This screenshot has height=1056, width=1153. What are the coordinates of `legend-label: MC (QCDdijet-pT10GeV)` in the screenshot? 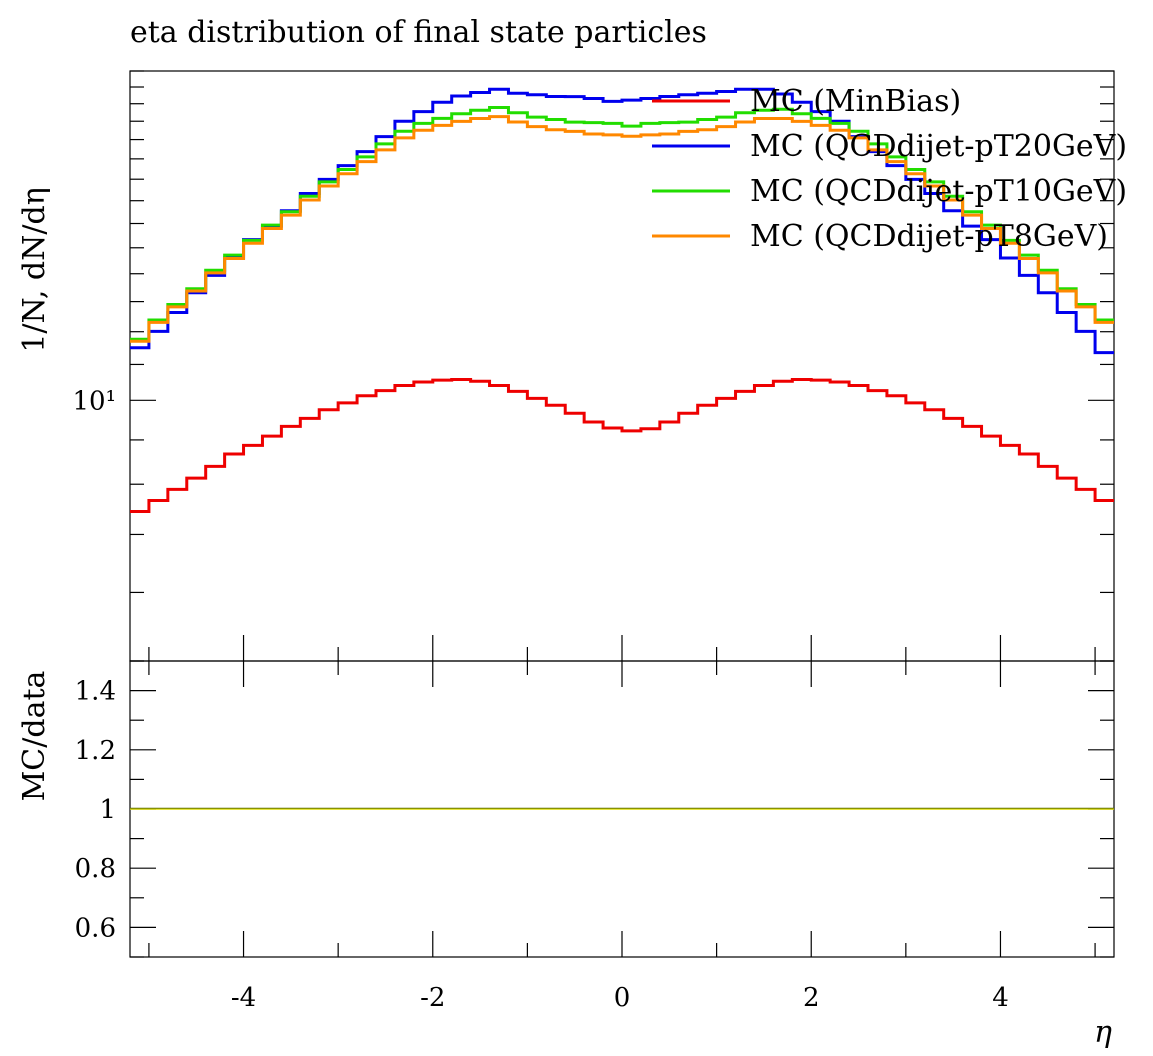 It's located at (938, 191).